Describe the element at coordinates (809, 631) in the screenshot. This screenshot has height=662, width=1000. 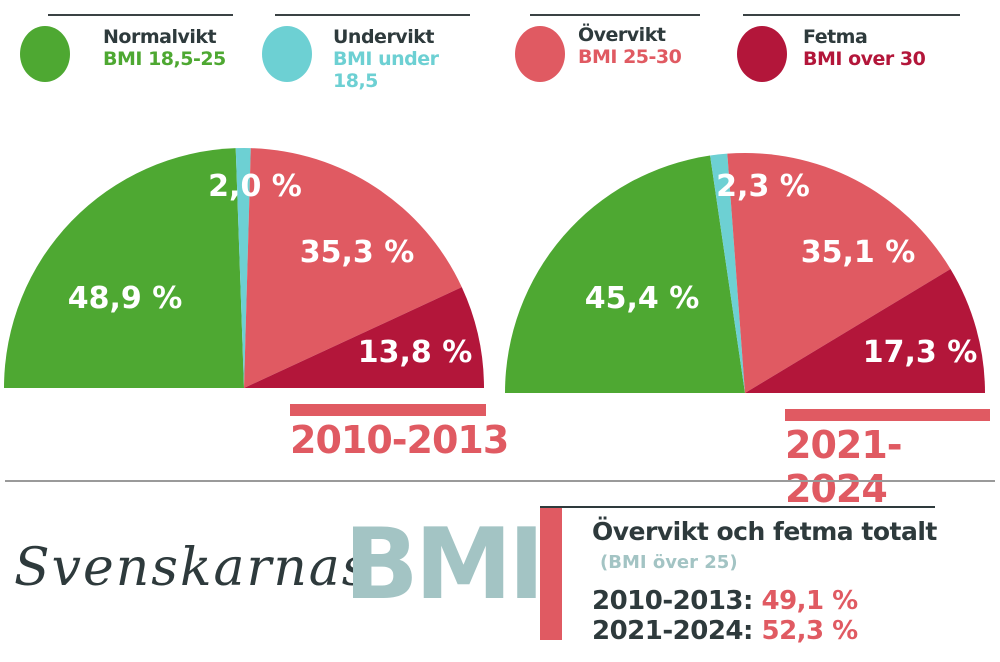
I see `summary-value: 52,3 %` at that location.